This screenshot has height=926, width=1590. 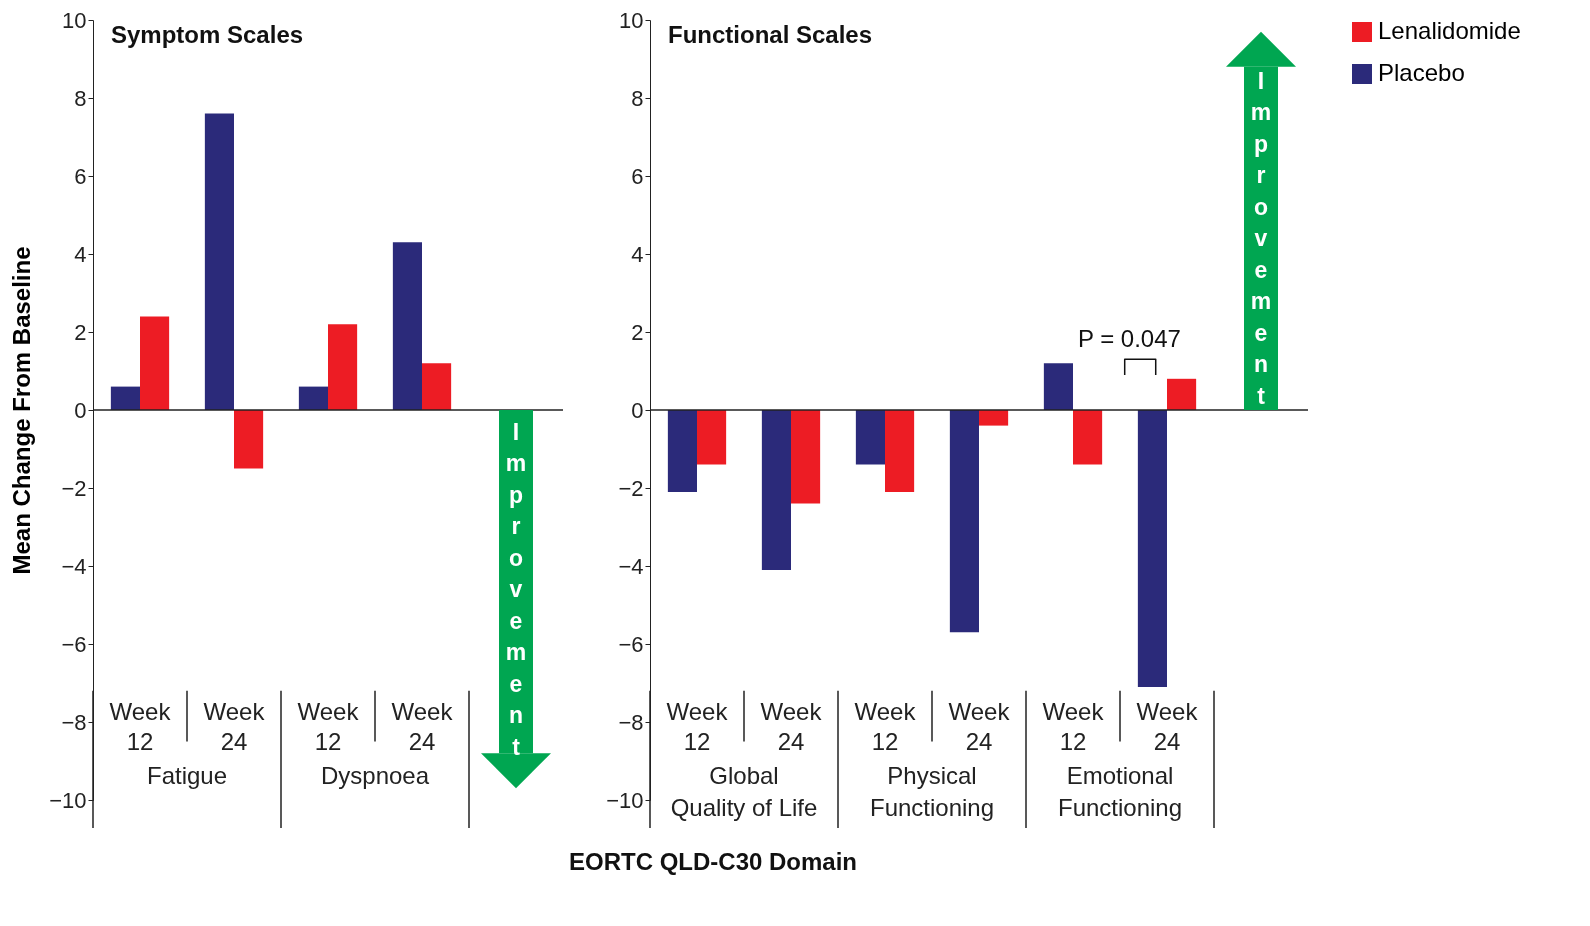 I want to click on annotation: Physical Functioning, so click(x=932, y=791).